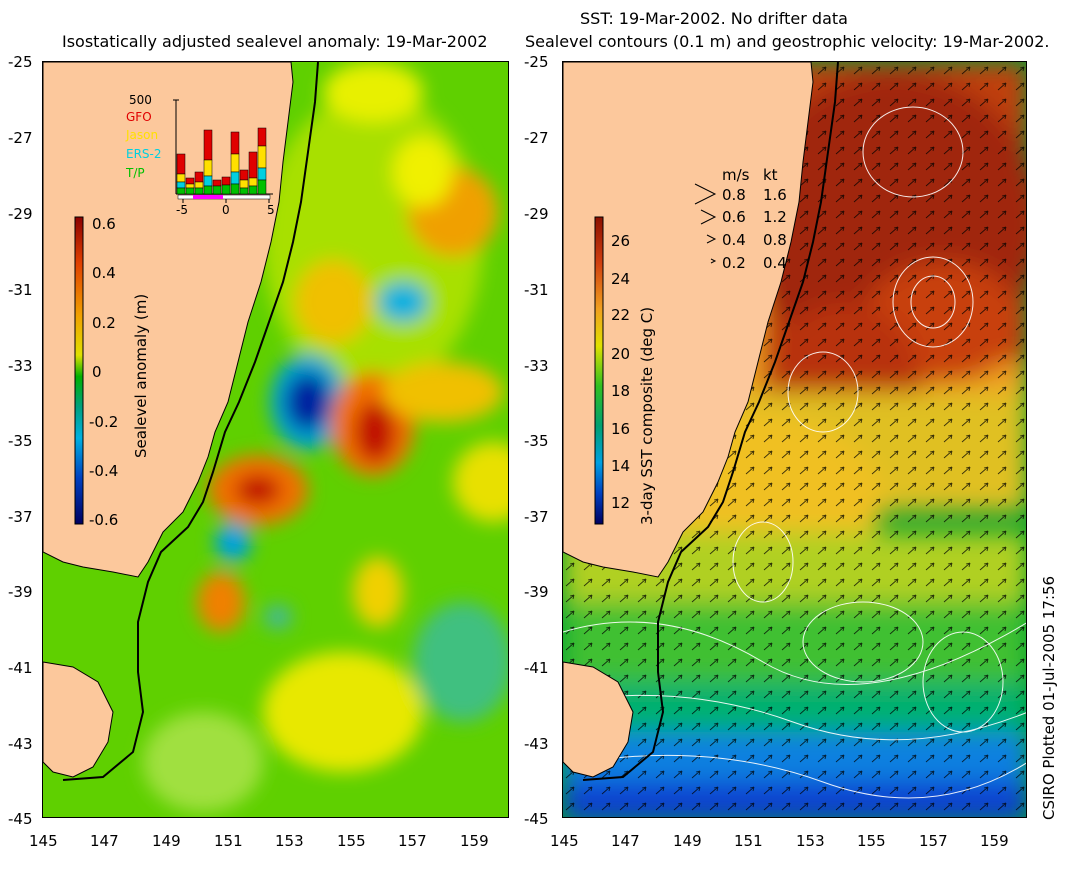 Image resolution: width=1080 pixels, height=870 pixels. Describe the element at coordinates (775, 240) in the screenshot. I see `velocity-legend-kt: 0.8` at that location.